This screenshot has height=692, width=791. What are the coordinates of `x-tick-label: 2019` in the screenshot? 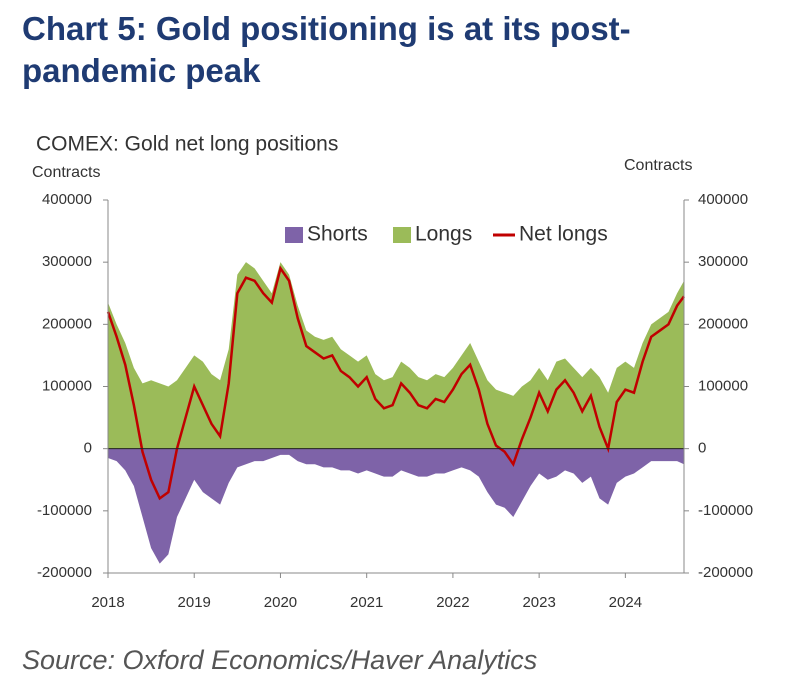 It's located at (194, 602).